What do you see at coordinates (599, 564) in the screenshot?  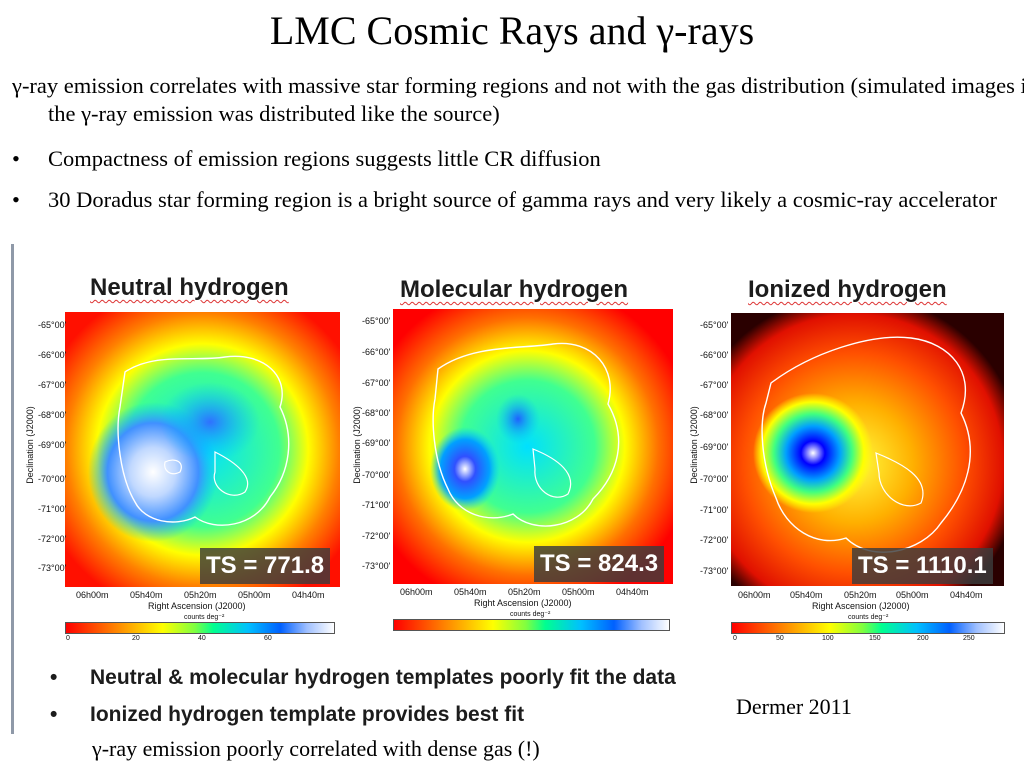 I see `ts-value: TS = 824.3` at bounding box center [599, 564].